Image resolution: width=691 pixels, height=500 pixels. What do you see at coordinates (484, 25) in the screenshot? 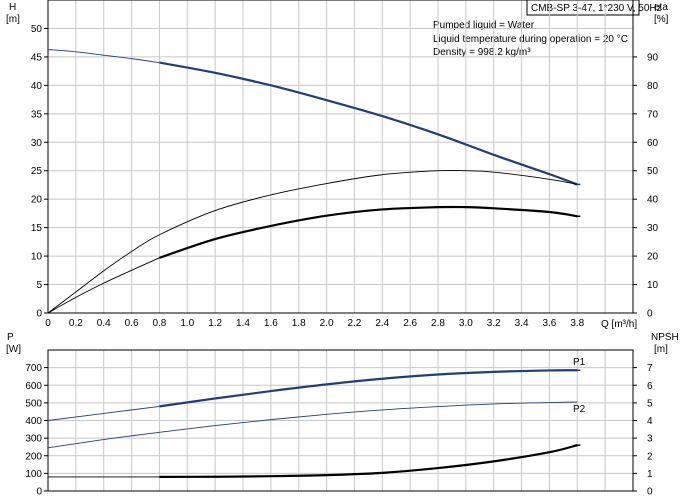
I see `info-line: Pumped liquid = Water` at bounding box center [484, 25].